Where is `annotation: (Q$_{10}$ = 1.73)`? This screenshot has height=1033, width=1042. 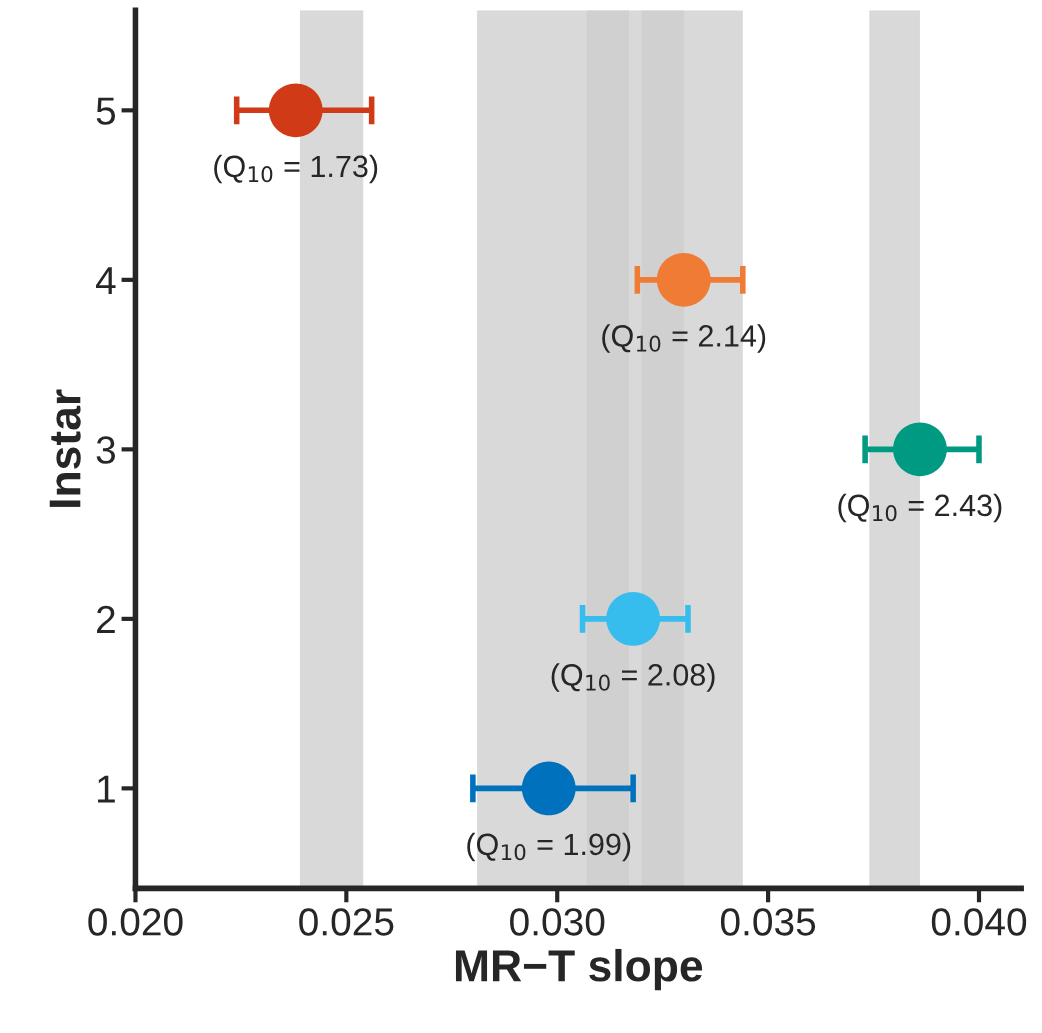 annotation: (Q$_{10}$ = 1.73) is located at coordinates (296, 169).